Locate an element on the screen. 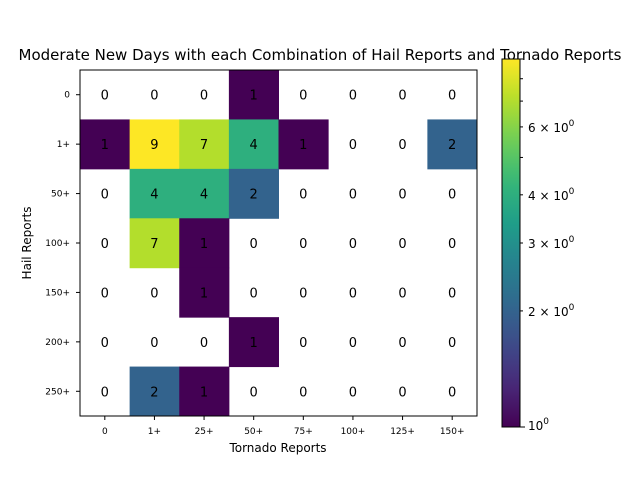 Image resolution: width=640 pixels, height=480 pixels. y-tick-label: 100+ is located at coordinates (57, 244).